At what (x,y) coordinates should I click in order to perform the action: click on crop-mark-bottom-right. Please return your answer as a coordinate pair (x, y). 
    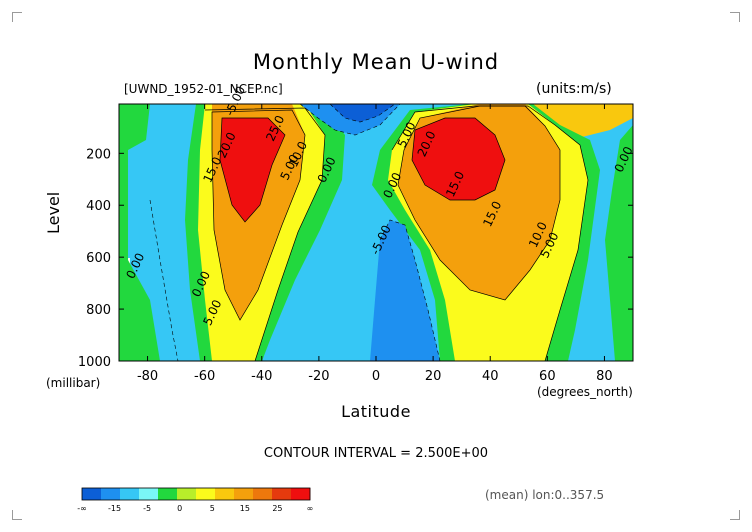
    Looking at the image, I should click on (735, 515).